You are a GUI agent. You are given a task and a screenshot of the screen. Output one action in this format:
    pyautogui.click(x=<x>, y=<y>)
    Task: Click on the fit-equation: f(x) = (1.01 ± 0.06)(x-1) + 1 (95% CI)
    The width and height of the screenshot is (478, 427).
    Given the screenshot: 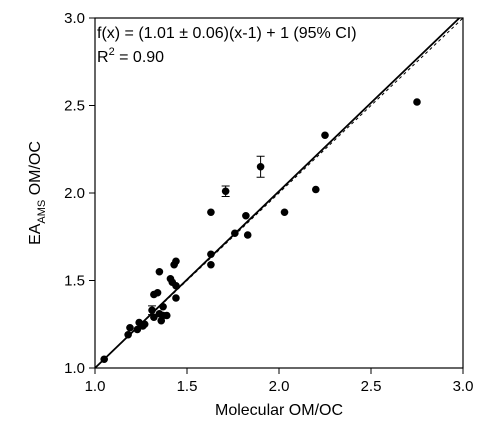 What is the action you would take?
    pyautogui.click(x=227, y=33)
    